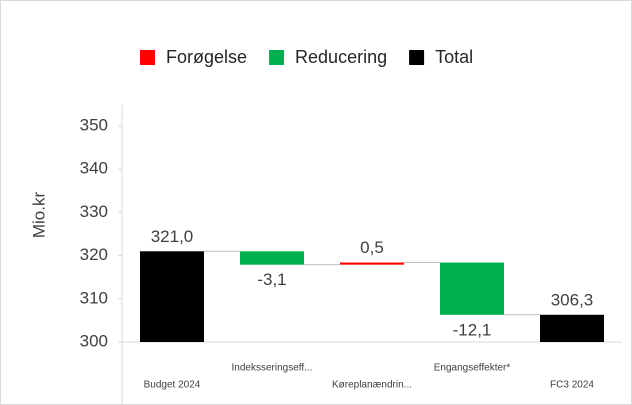 The image size is (632, 405). Describe the element at coordinates (94, 297) in the screenshot. I see `y-tick-label: 310` at that location.